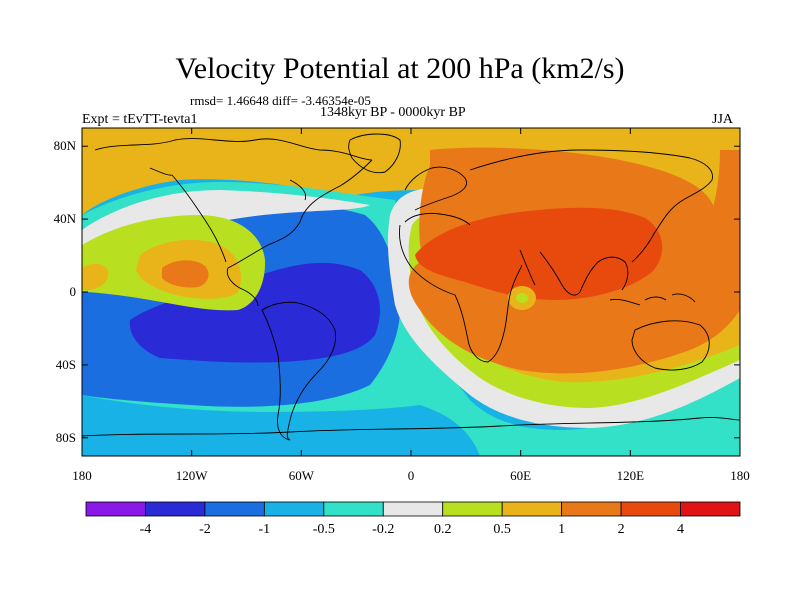 The width and height of the screenshot is (800, 600). What do you see at coordinates (400, 68) in the screenshot?
I see `chart-title: Velocity Potential at 200 hPa (km2/s)` at bounding box center [400, 68].